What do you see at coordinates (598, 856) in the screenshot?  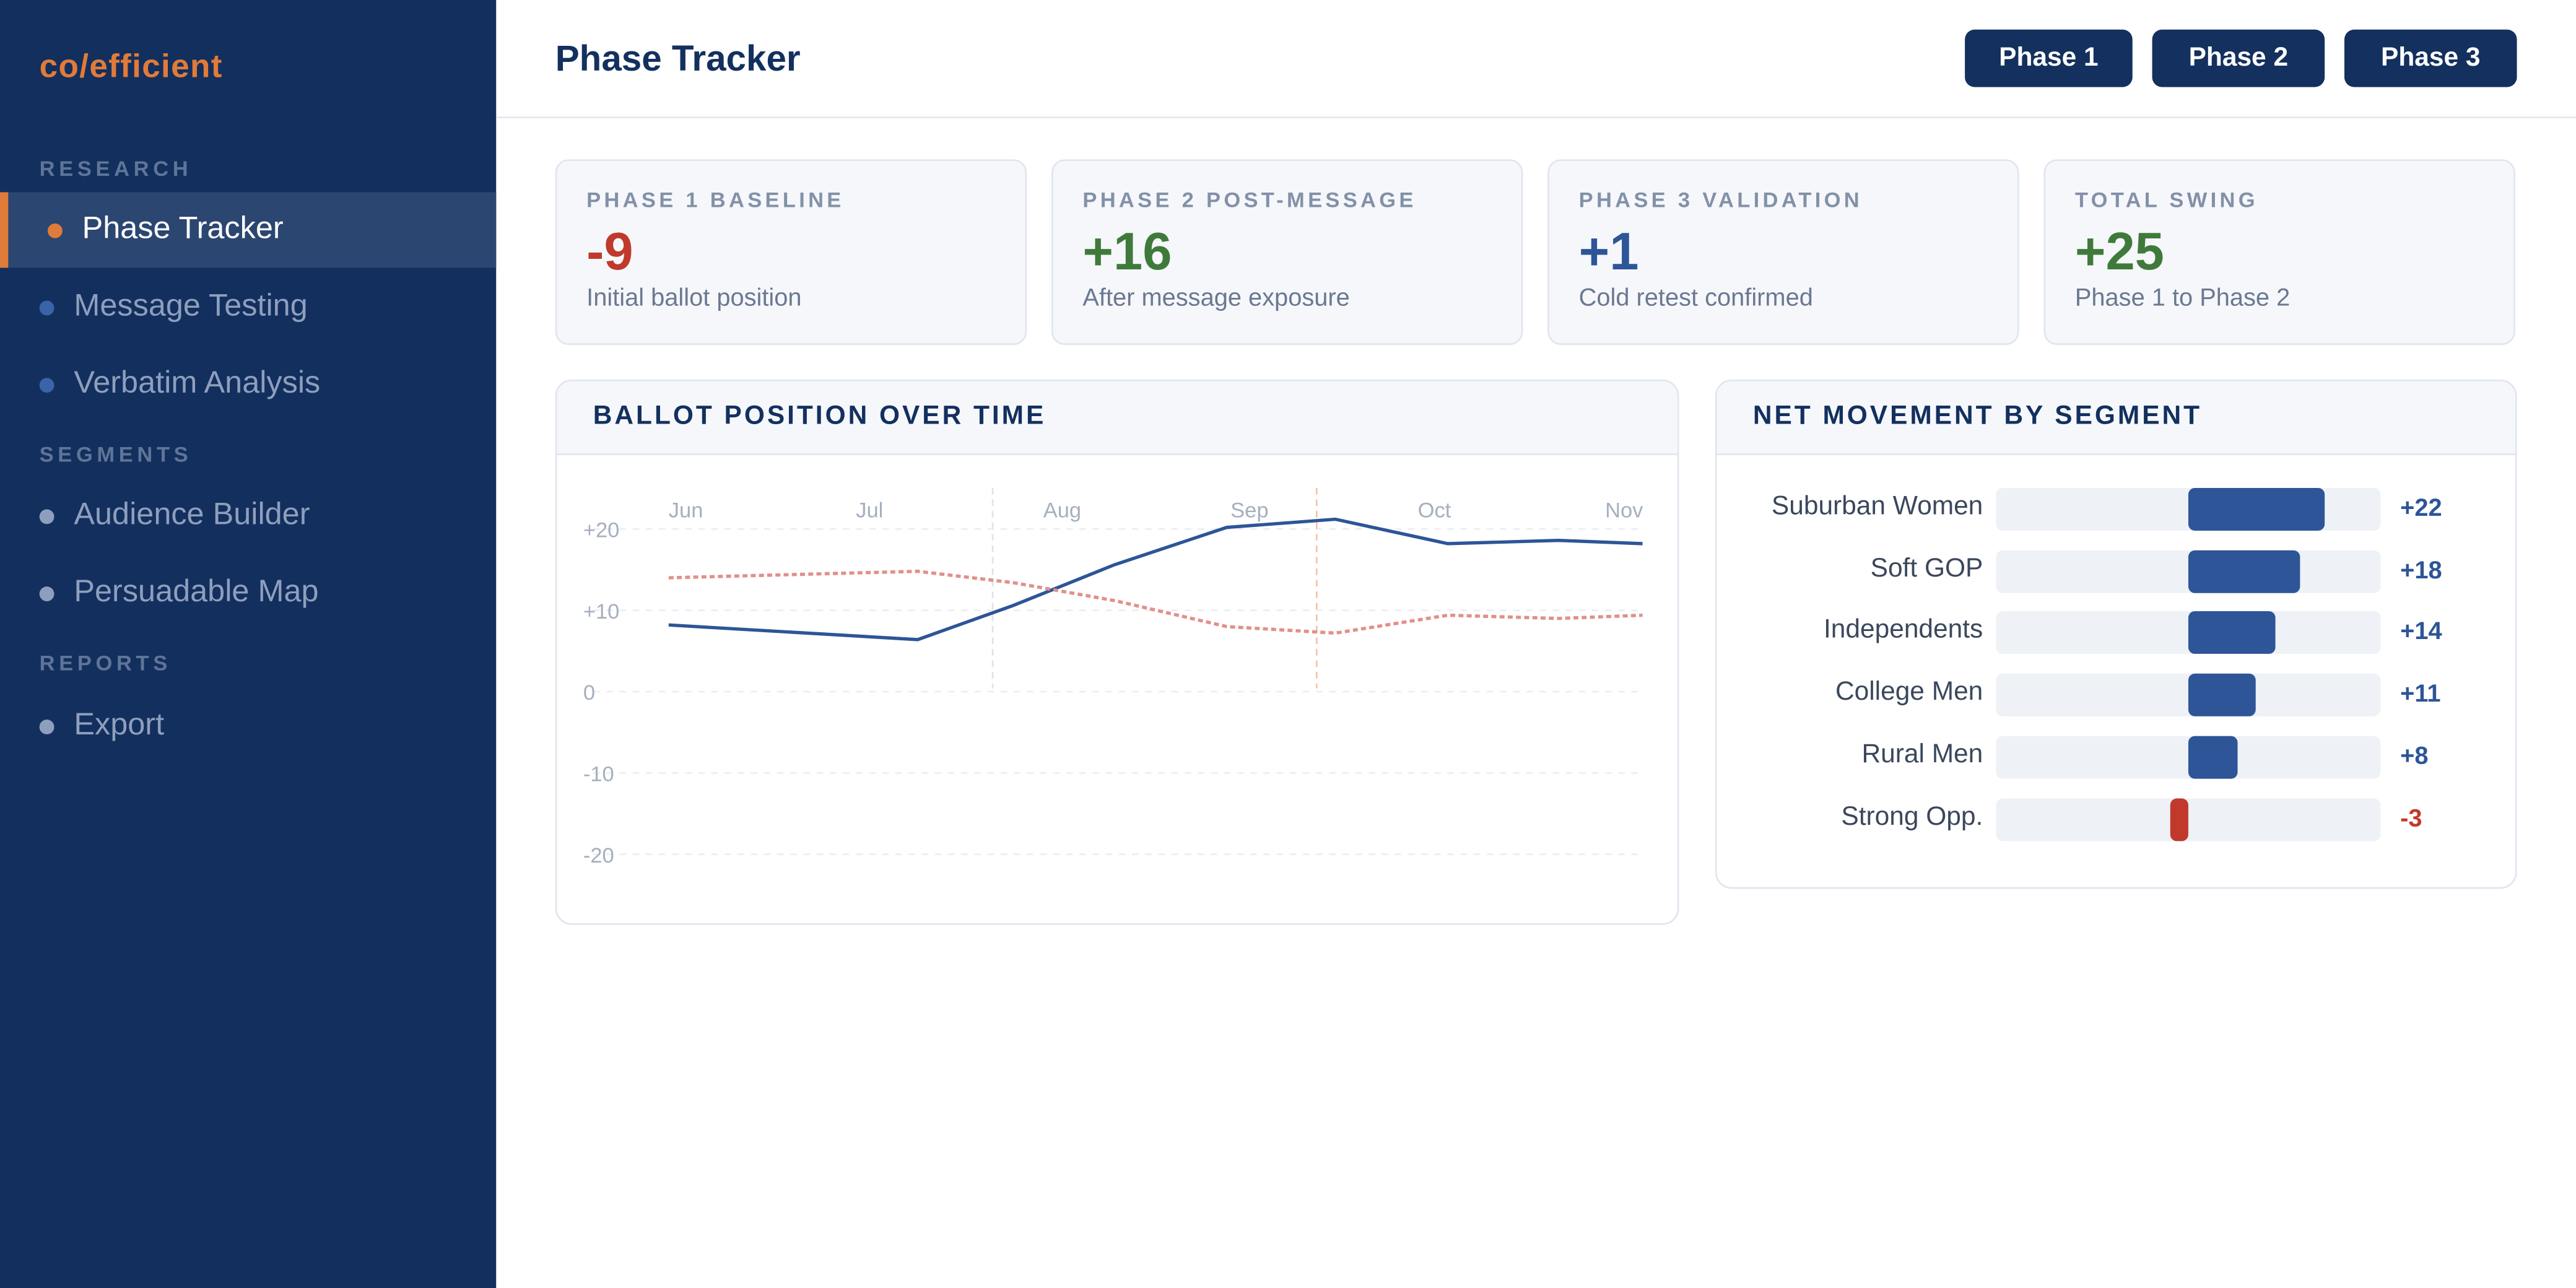 I see `y-tick-label: -20` at bounding box center [598, 856].